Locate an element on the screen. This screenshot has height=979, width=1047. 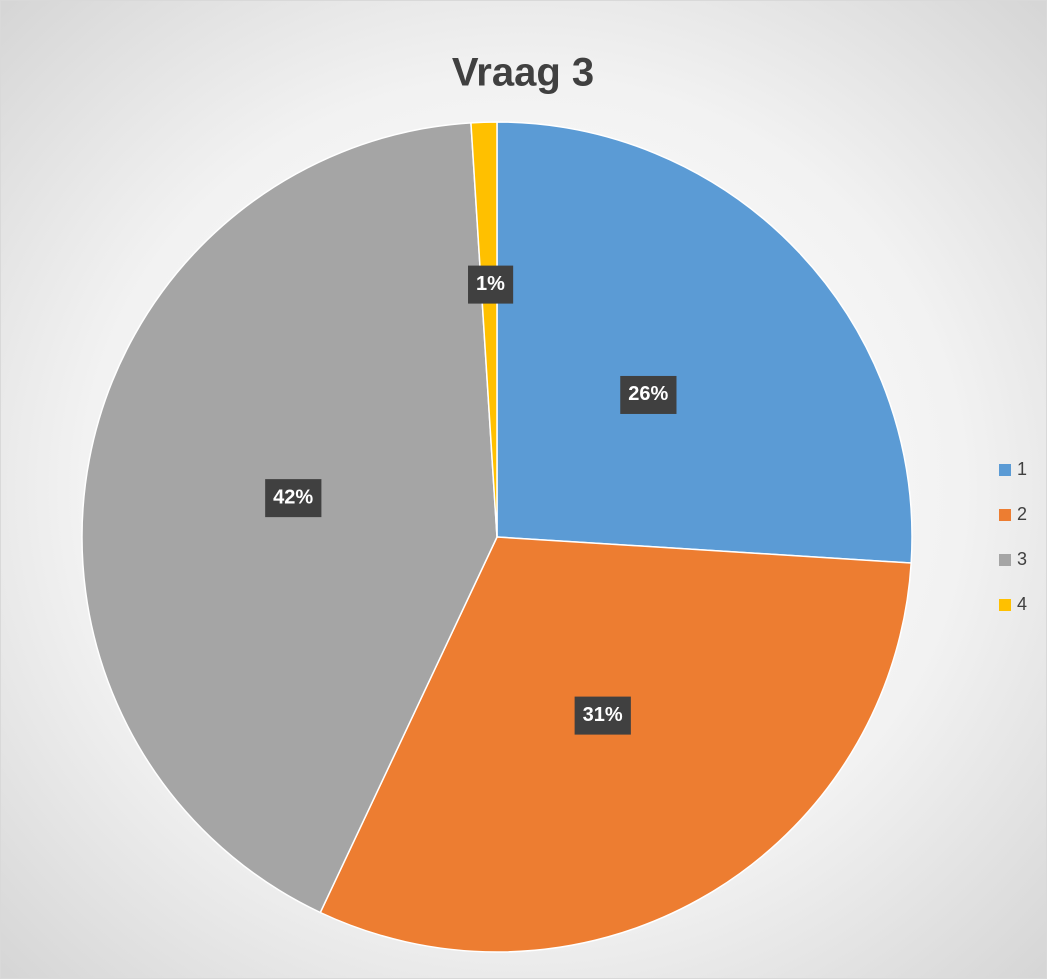
data-label-text: 42% is located at coordinates (293, 497).